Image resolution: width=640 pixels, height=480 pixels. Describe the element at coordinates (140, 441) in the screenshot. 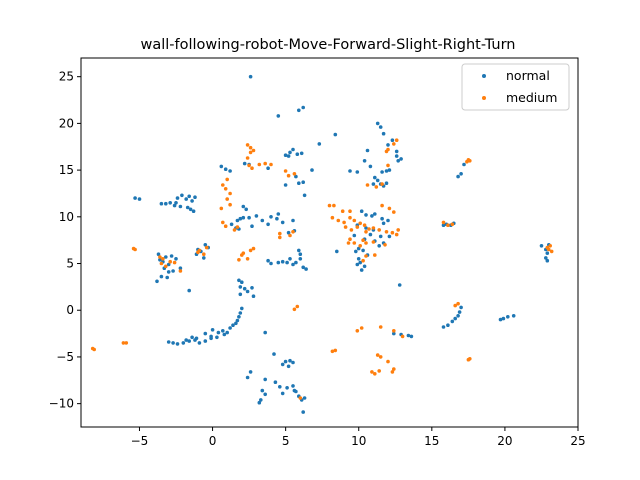

I see `x-tick-label: −5` at that location.